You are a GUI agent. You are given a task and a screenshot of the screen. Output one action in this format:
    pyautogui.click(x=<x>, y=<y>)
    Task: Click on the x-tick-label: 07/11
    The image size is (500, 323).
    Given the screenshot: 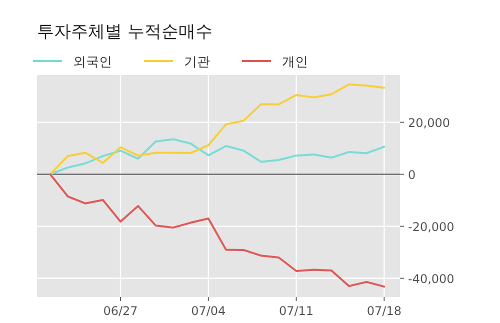 What is the action you would take?
    pyautogui.click(x=296, y=311)
    